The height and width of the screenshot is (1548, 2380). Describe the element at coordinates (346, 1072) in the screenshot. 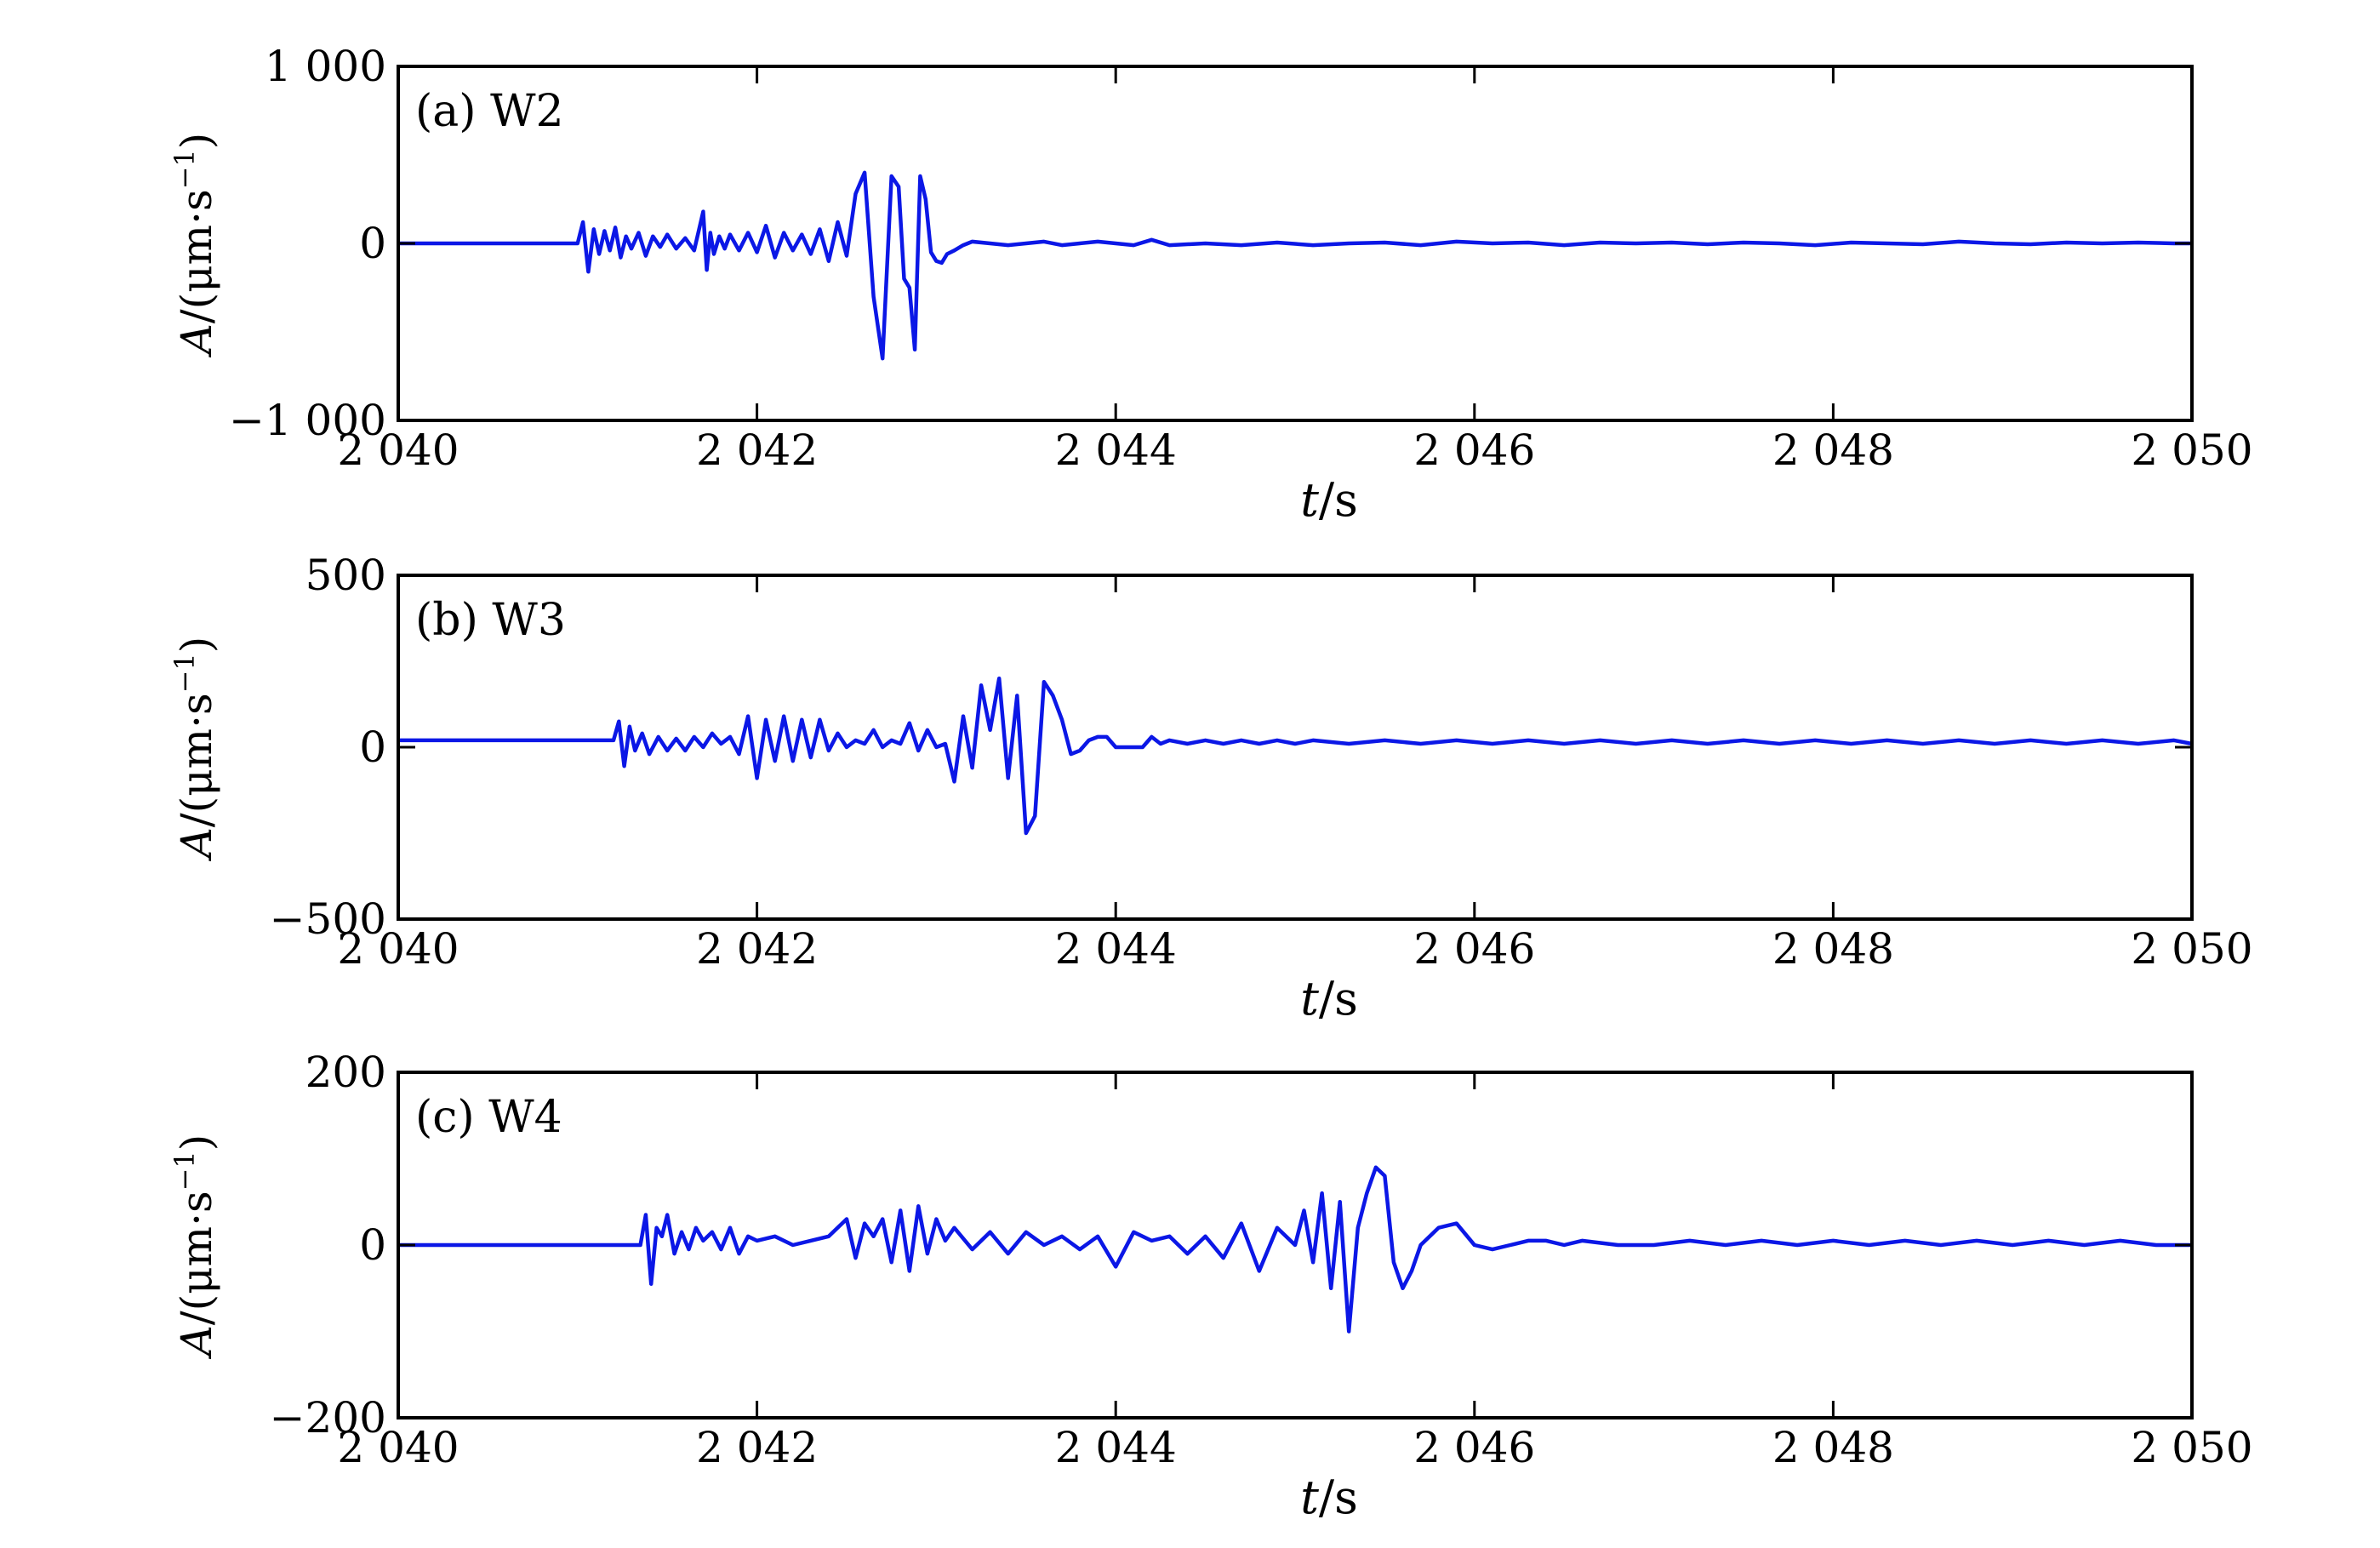

I see `y-tick-label: 200` at that location.